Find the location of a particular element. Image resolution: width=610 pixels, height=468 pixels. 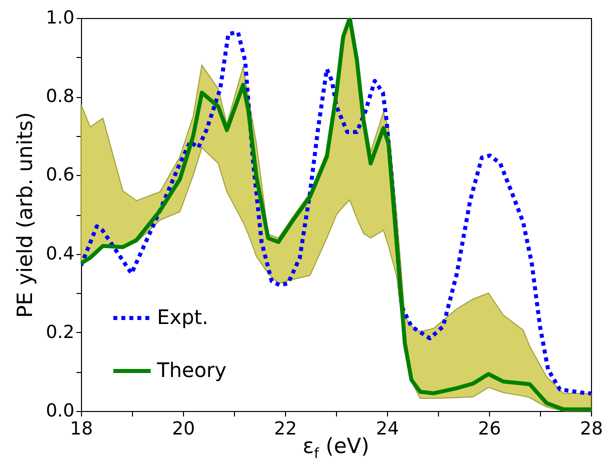

x-tick-label: 22 is located at coordinates (285, 429).